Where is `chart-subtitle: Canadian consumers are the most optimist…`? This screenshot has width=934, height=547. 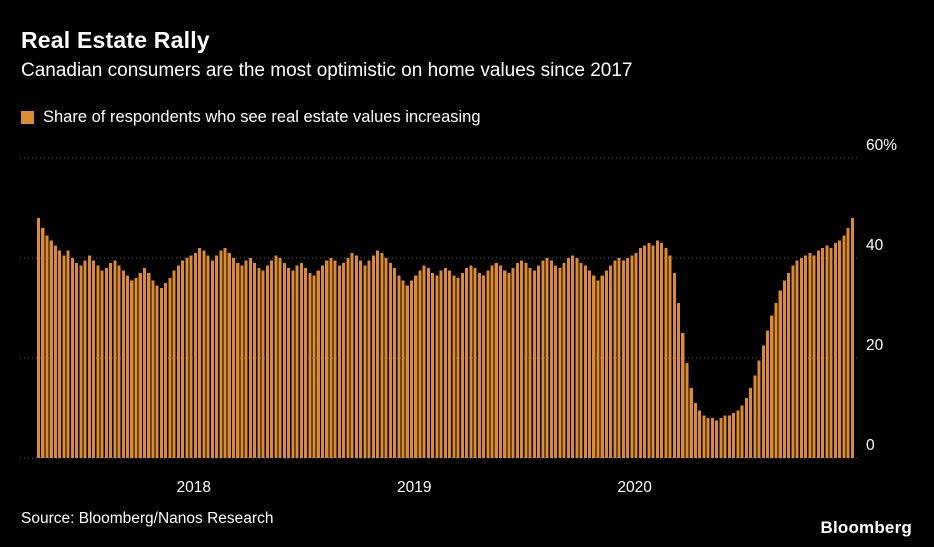 chart-subtitle: Canadian consumers are the most optimist… is located at coordinates (327, 70).